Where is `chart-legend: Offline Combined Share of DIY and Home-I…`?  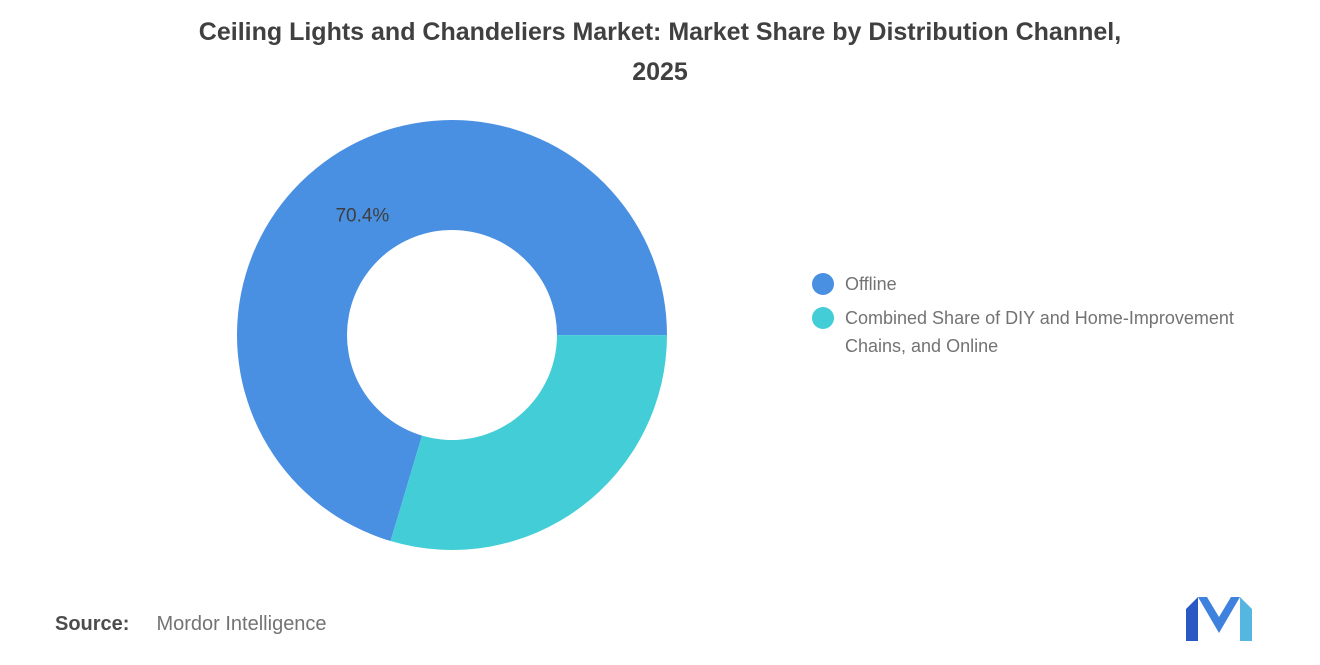 chart-legend: Offline Combined Share of DIY and Home-I… is located at coordinates (1023, 315).